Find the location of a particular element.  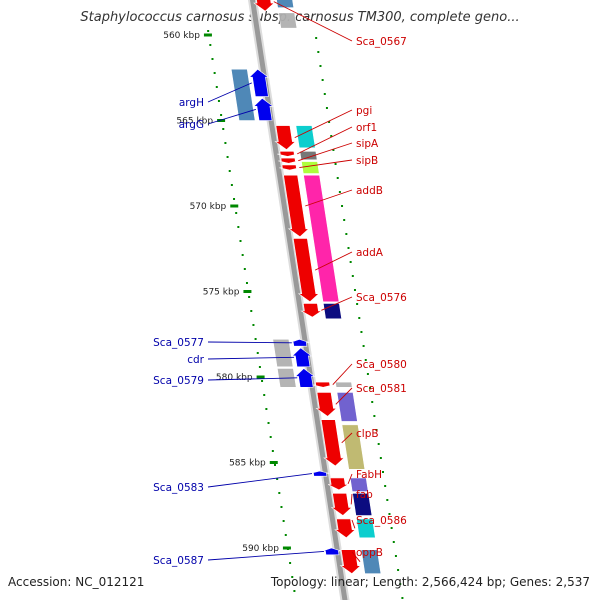

forward-label-sca-0580: Sca_0580 is located at coordinates (381, 365).